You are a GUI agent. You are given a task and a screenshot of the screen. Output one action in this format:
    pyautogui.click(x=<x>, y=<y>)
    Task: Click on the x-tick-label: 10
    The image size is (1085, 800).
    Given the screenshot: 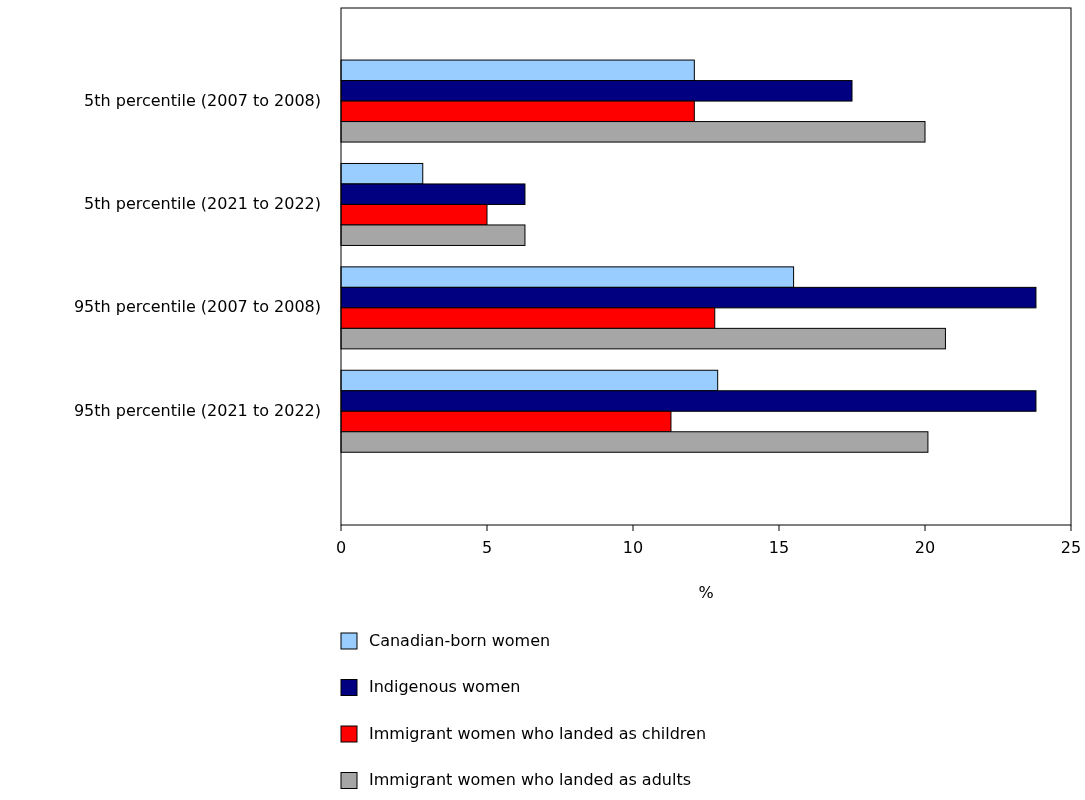 What is the action you would take?
    pyautogui.click(x=633, y=547)
    